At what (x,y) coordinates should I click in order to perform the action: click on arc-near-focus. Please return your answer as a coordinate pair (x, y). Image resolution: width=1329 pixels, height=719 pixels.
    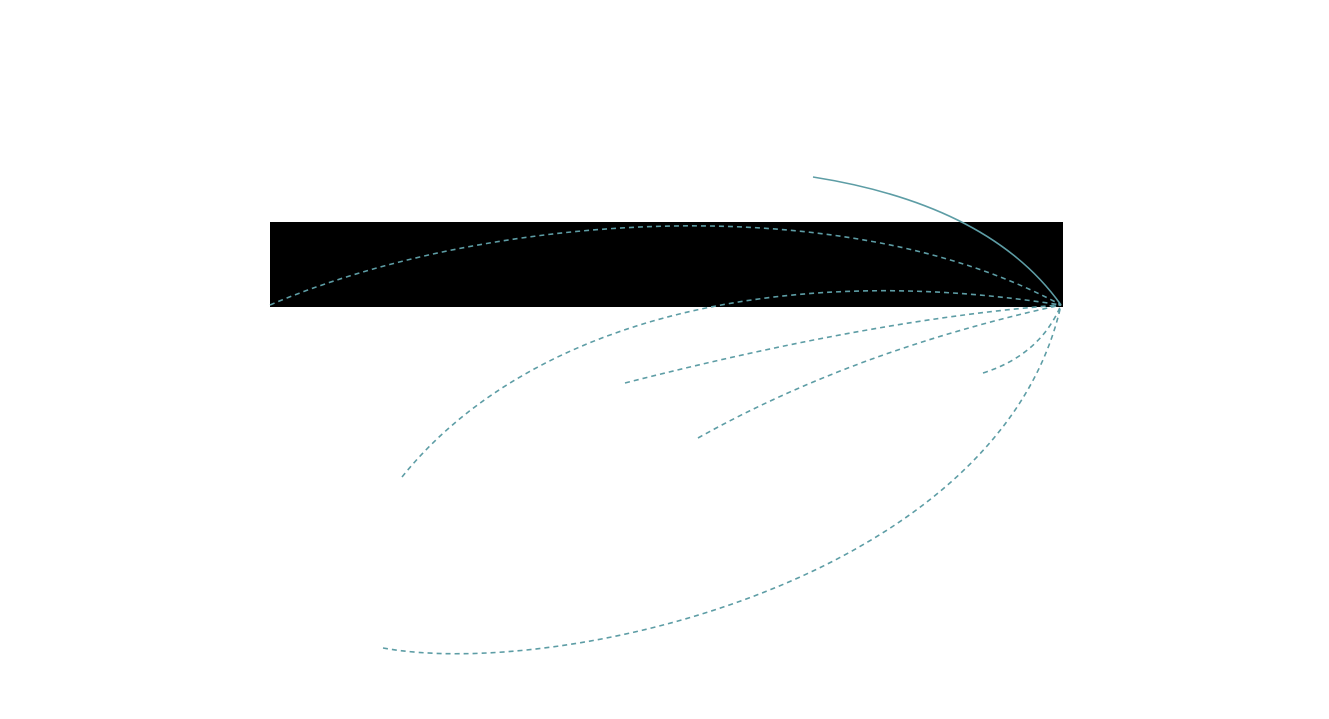
    Looking at the image, I should click on (1022, 339).